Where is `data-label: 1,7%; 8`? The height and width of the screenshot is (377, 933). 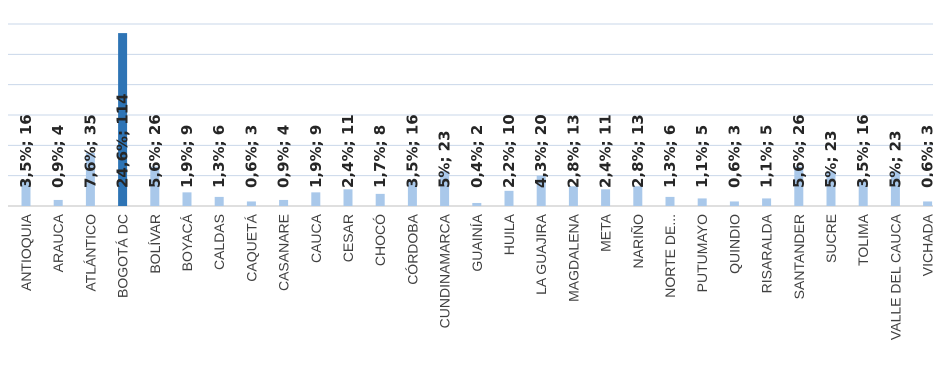 data-label: 1,7%; 8 is located at coordinates (380, 156).